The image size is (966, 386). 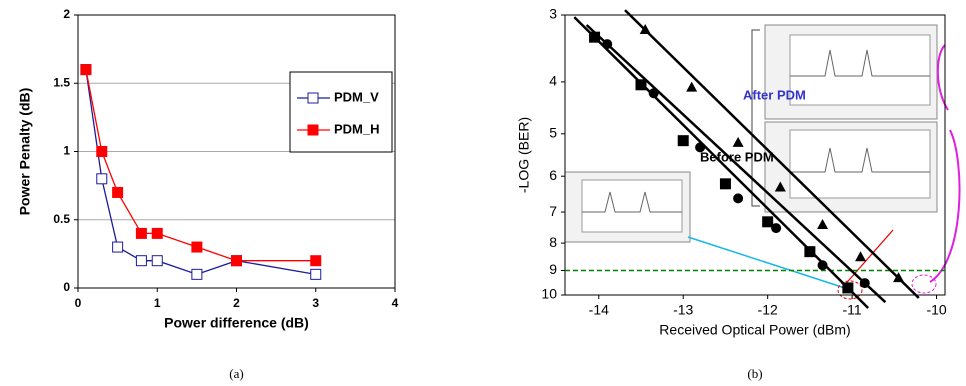 What do you see at coordinates (852, 310) in the screenshot?
I see `x-tick-label: -11` at bounding box center [852, 310].